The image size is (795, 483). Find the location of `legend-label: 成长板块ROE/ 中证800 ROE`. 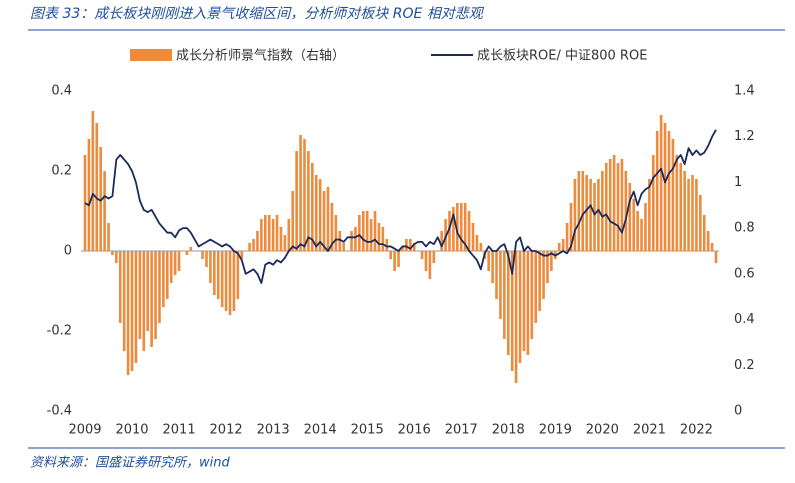

legend-label: 成长板块ROE/ 中证800 ROE is located at coordinates (562, 56).